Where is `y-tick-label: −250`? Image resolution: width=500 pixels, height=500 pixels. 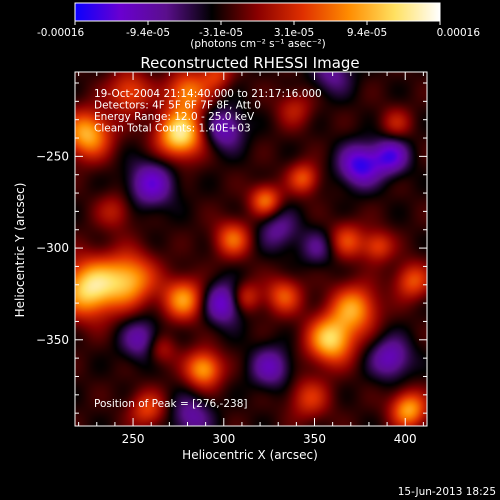
y-tick-label: −250 is located at coordinates (52, 156).